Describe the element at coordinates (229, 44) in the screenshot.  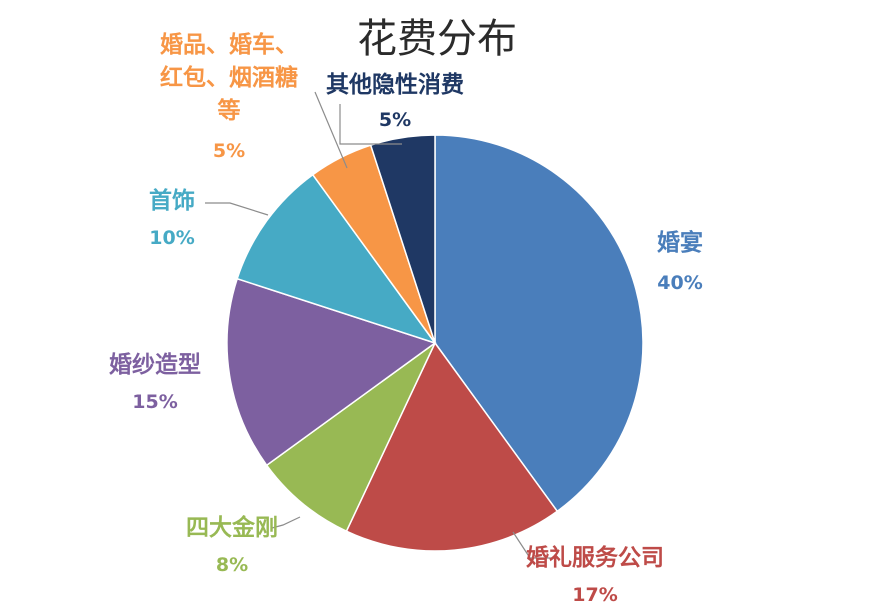
I see `slice-label: 婚品、婚车、` at that location.